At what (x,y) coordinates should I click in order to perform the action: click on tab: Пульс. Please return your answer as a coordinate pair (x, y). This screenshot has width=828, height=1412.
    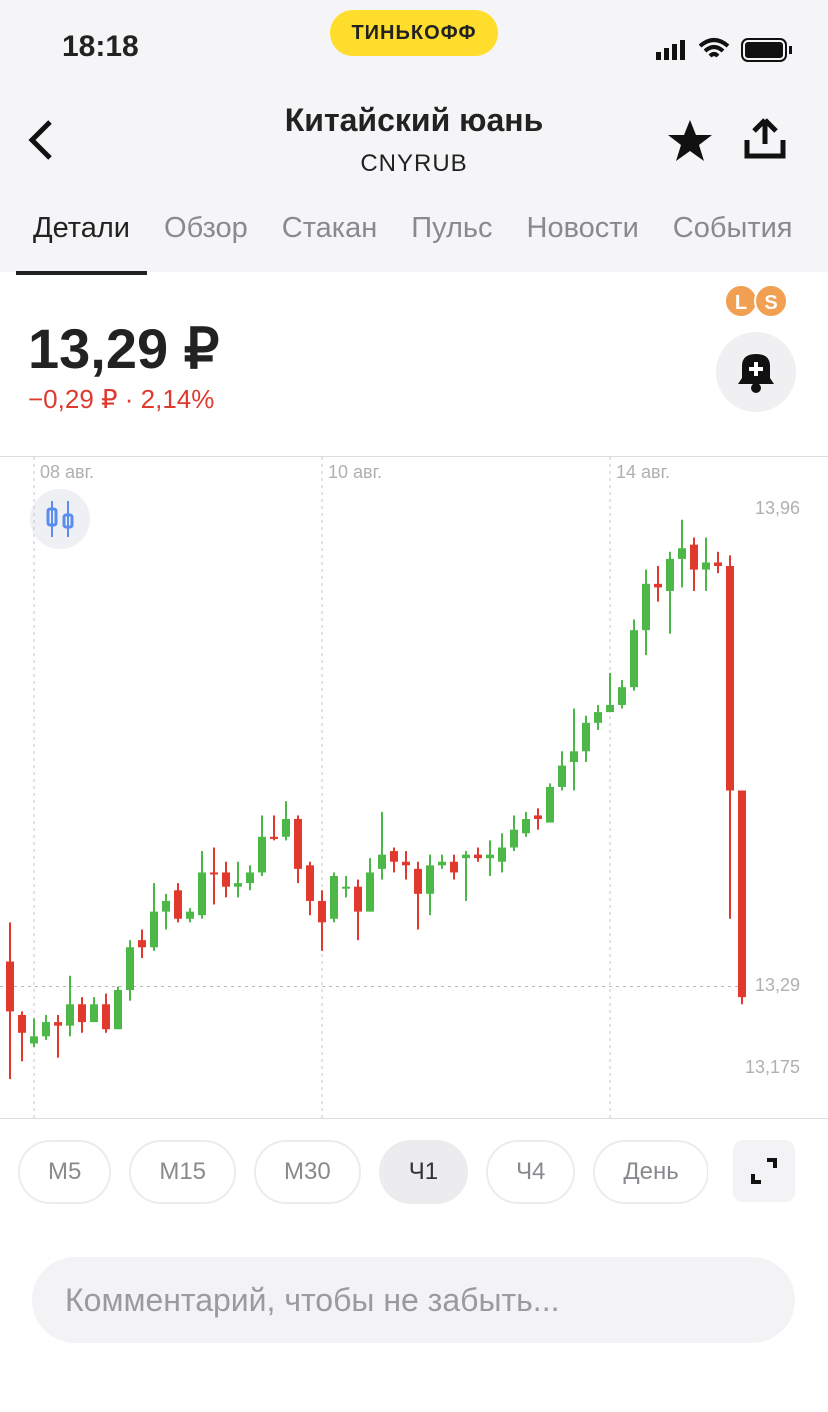
    Looking at the image, I should click on (452, 228).